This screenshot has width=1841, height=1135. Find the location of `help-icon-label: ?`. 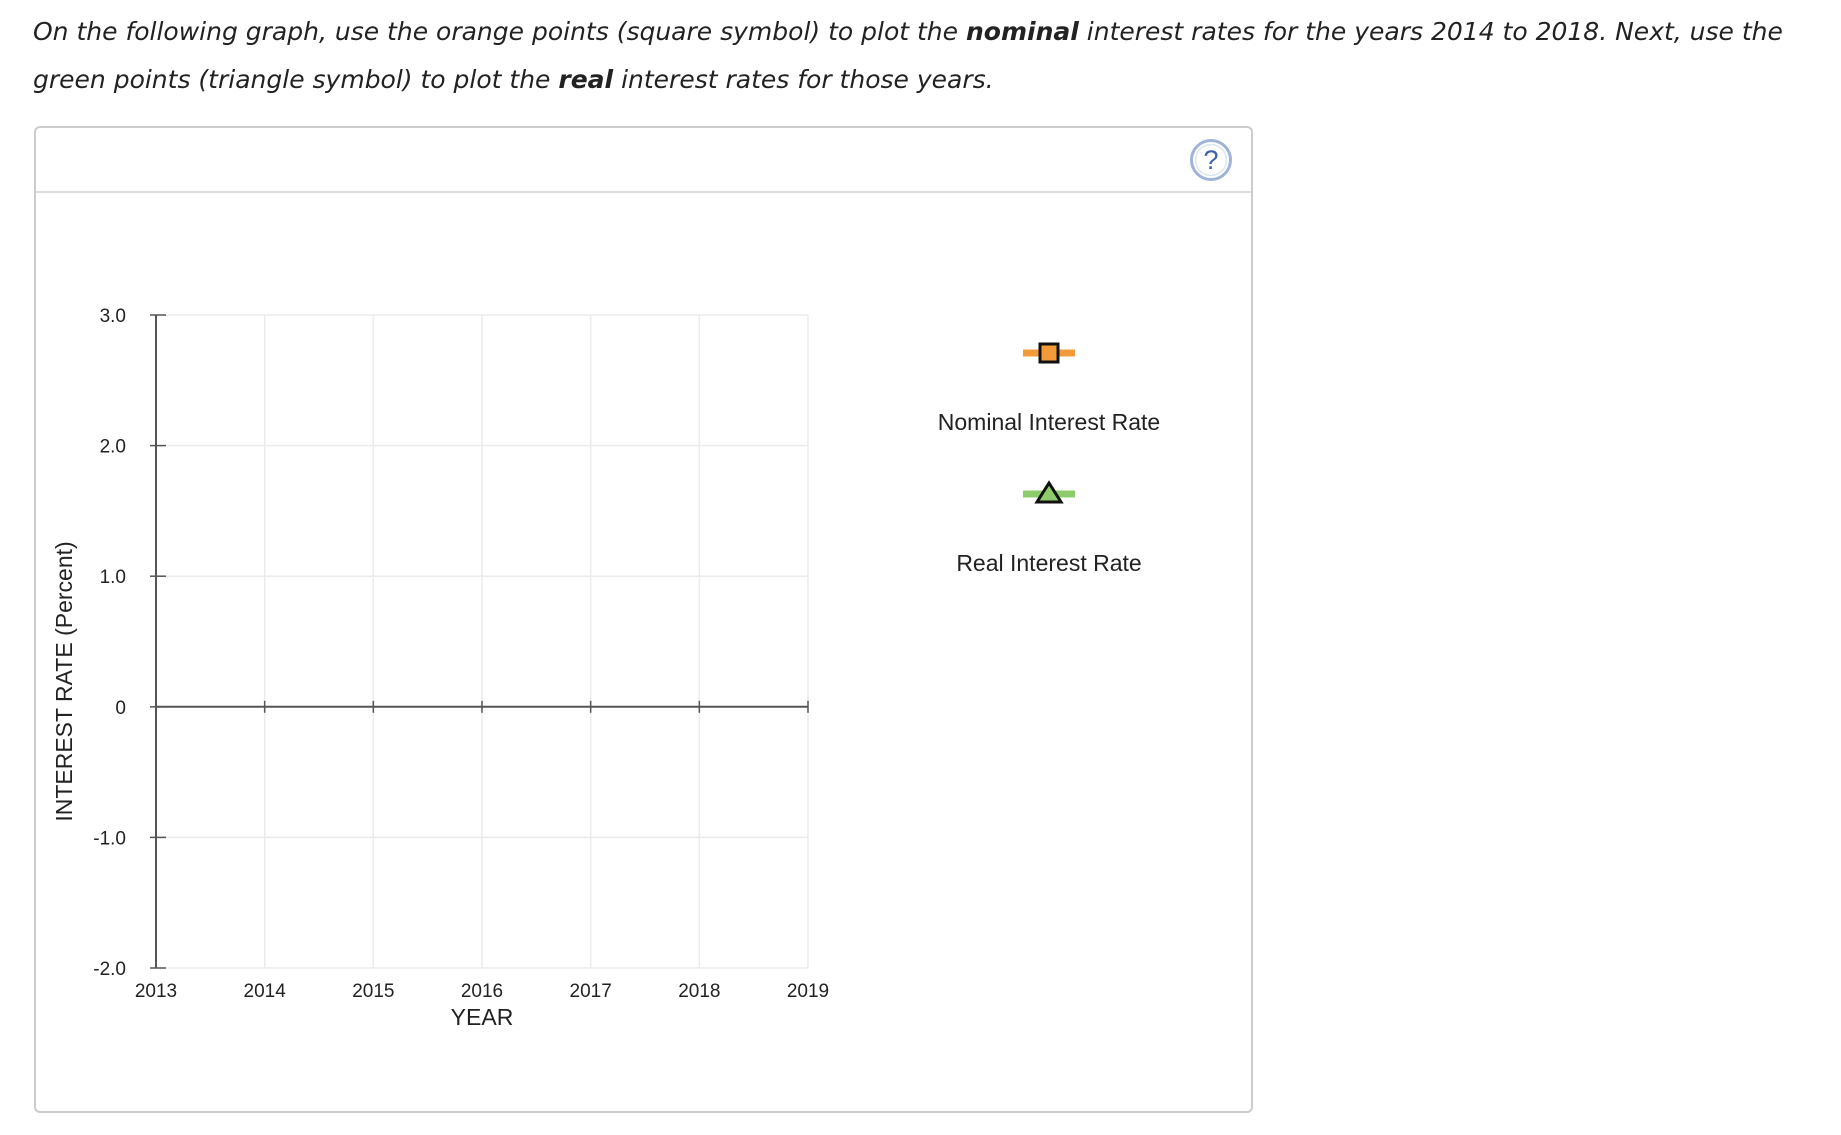

help-icon-label: ? is located at coordinates (1210, 160).